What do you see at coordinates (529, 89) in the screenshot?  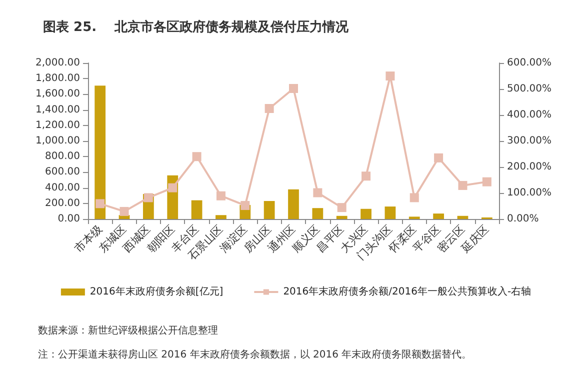 I see `y2-tick-label: 500.00%` at bounding box center [529, 89].